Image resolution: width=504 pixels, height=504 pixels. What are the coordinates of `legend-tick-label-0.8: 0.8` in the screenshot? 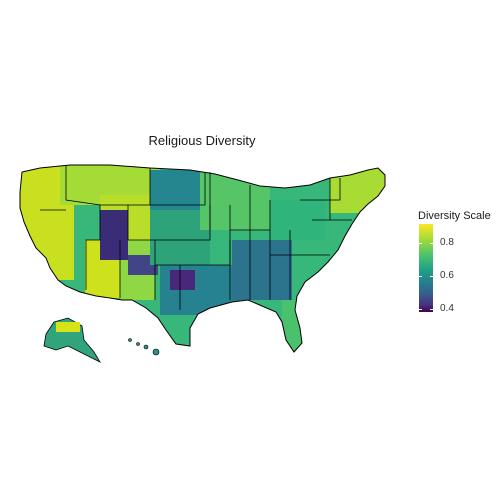 It's located at (447, 242).